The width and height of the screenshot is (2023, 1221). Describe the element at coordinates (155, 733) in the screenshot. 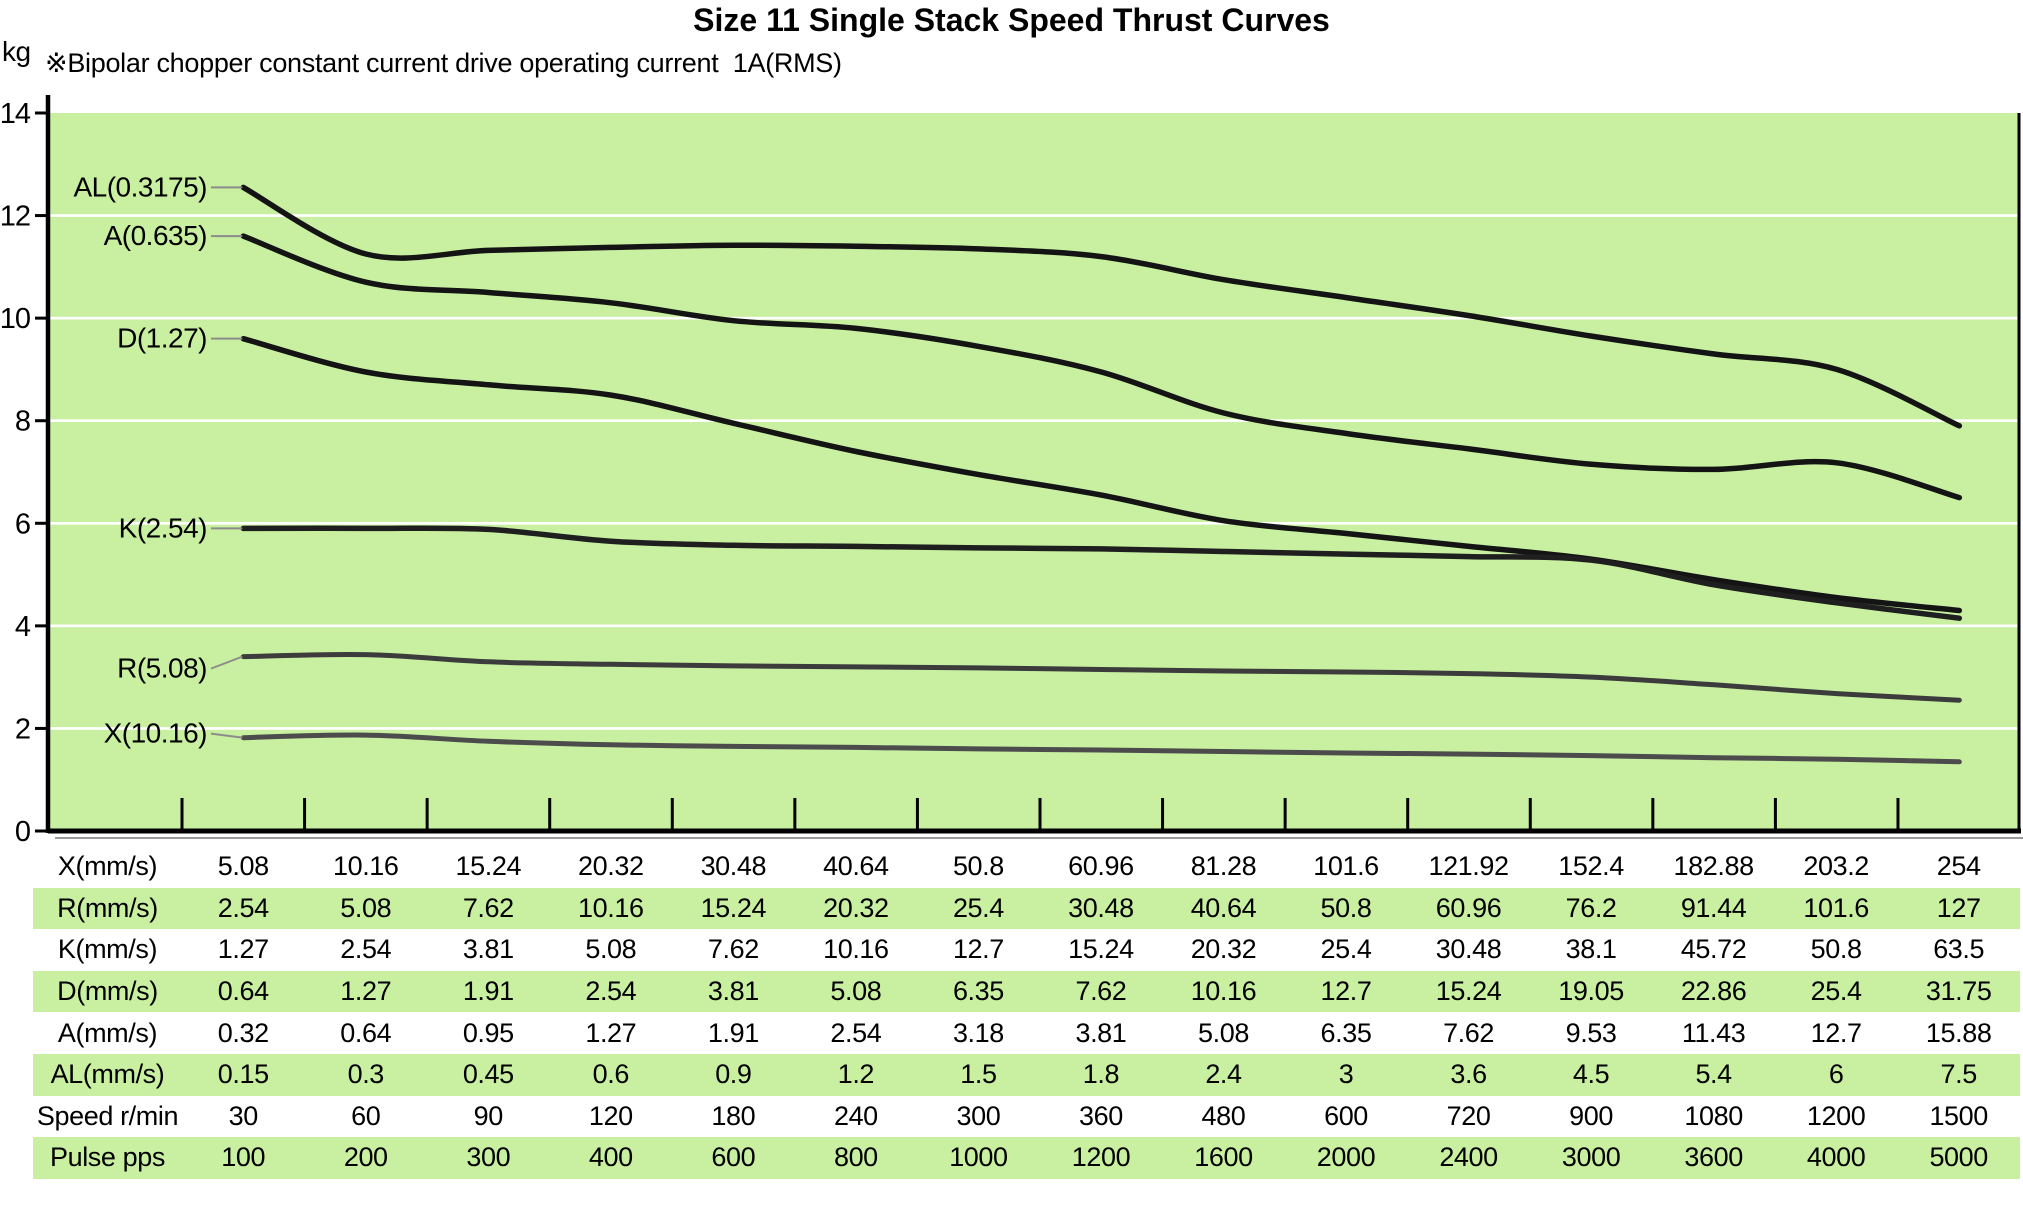

I see `curve-label-X(10.16): X(10.16)` at that location.